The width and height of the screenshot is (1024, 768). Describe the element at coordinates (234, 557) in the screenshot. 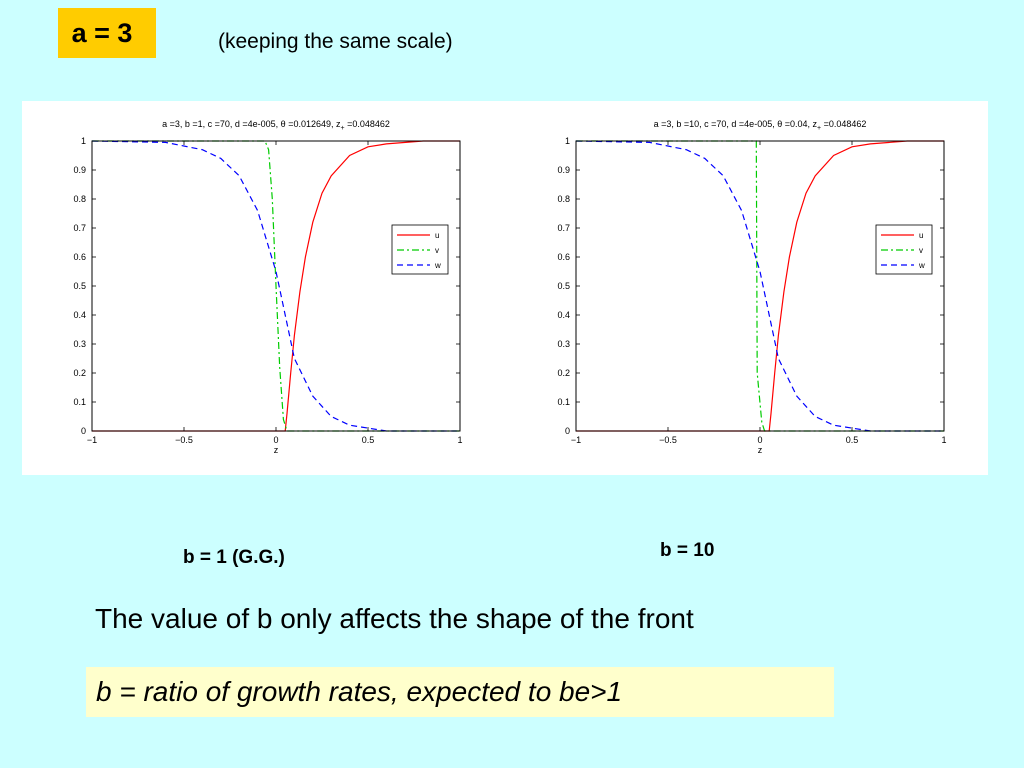

I see `caption-left: b = 1 (G.G.)` at that location.